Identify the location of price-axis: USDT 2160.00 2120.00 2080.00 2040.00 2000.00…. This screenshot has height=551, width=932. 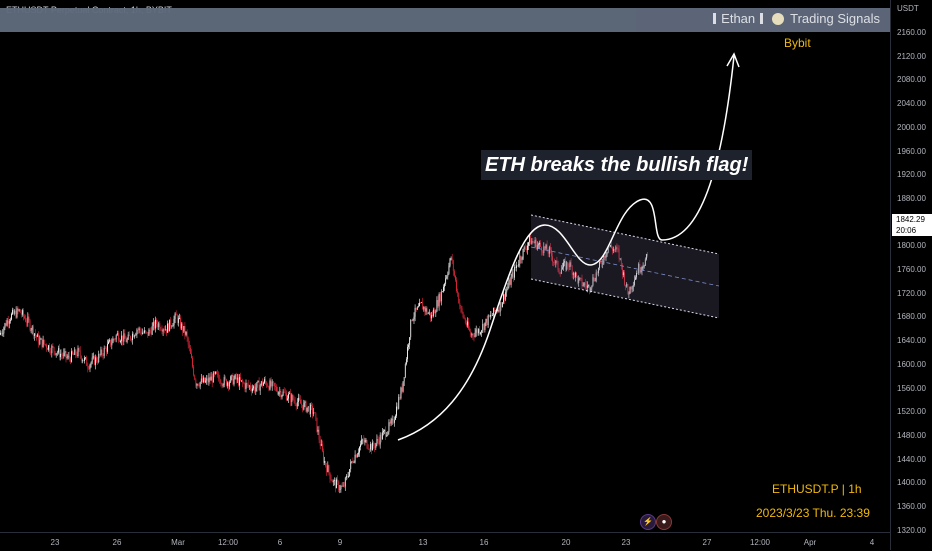
(911, 275).